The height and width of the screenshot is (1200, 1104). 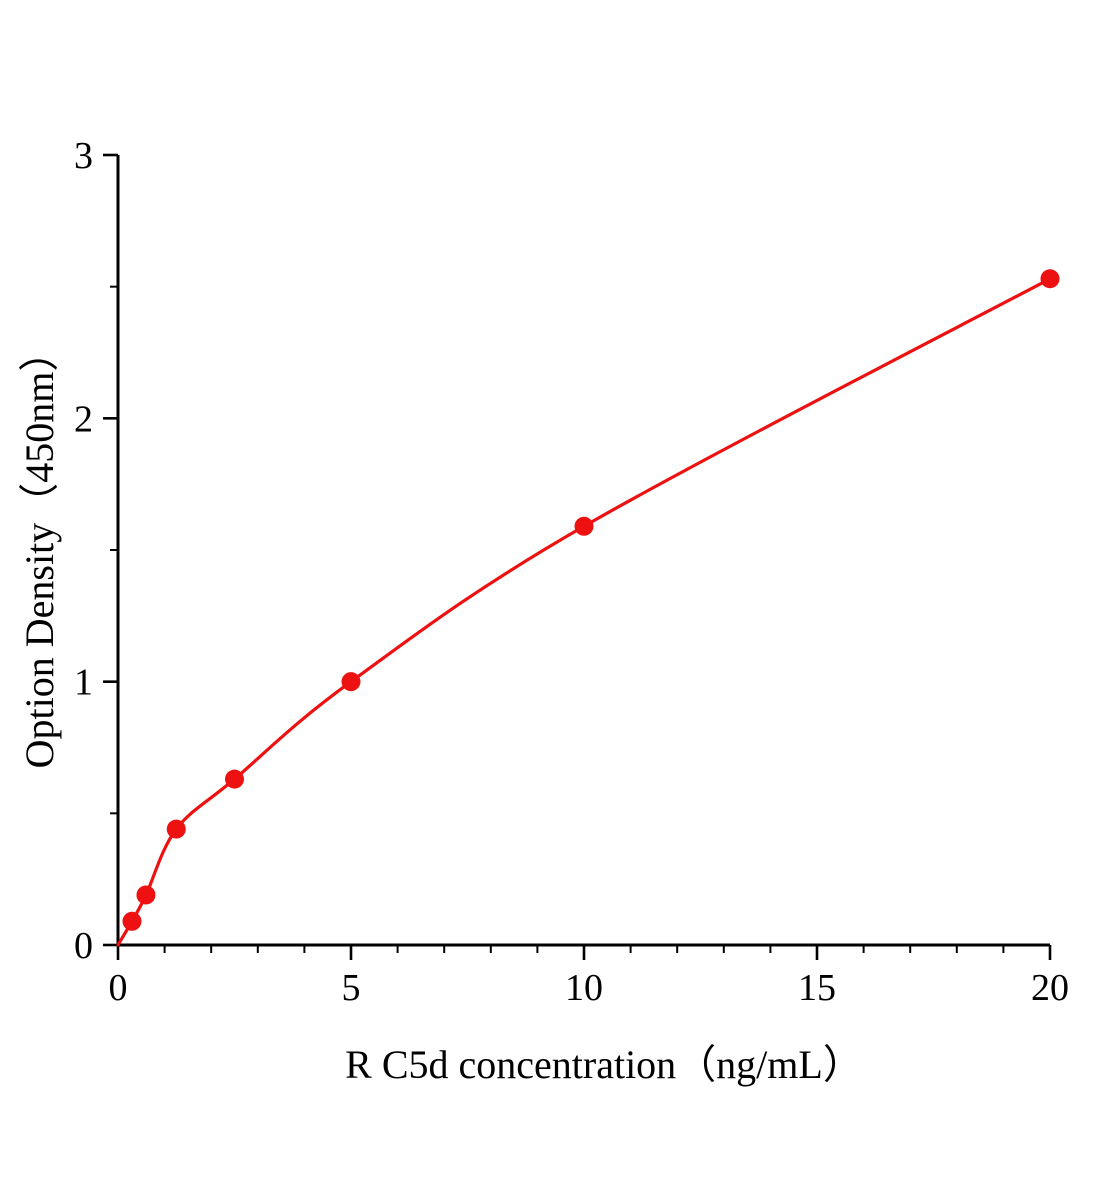 I want to click on y-tick-label: 3, so click(x=83, y=156).